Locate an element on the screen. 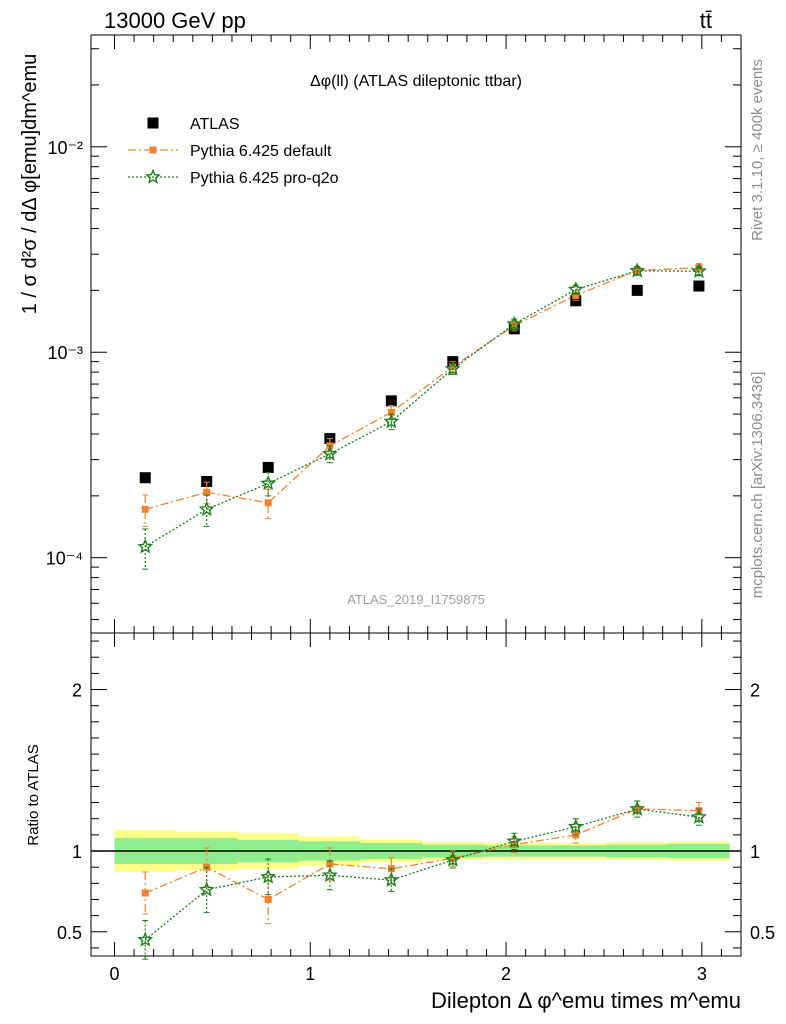  x-tick-label: 0 is located at coordinates (114, 974).